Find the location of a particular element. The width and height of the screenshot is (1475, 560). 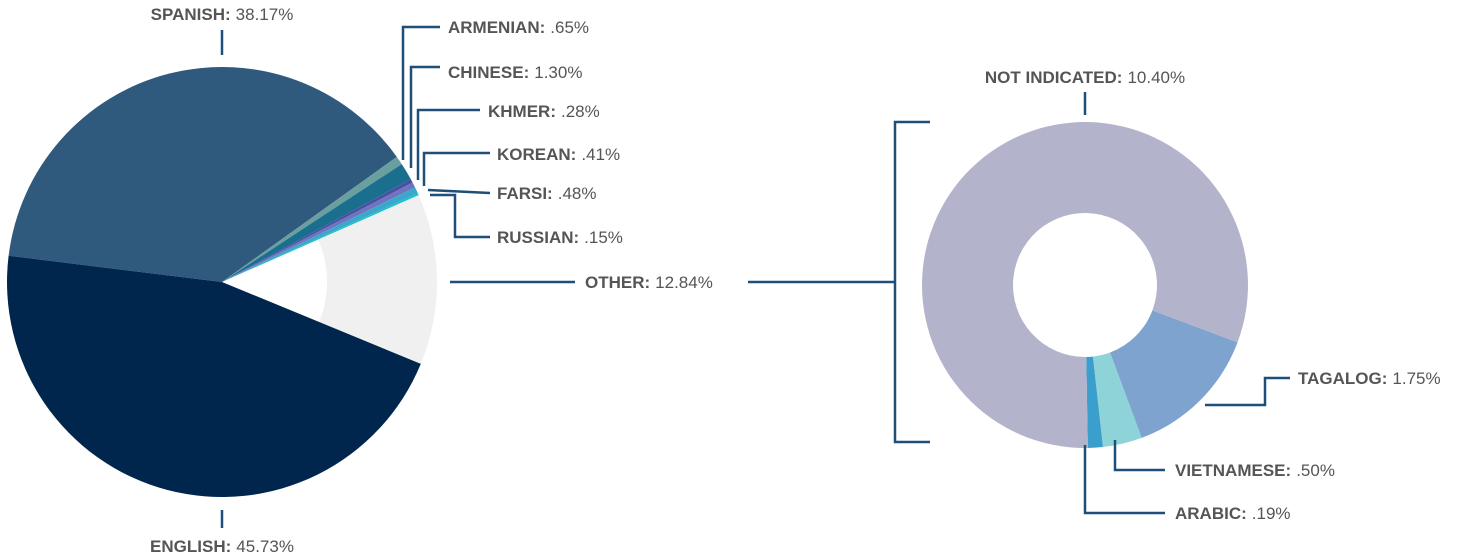

label-value: 10.40% is located at coordinates (1156, 77).